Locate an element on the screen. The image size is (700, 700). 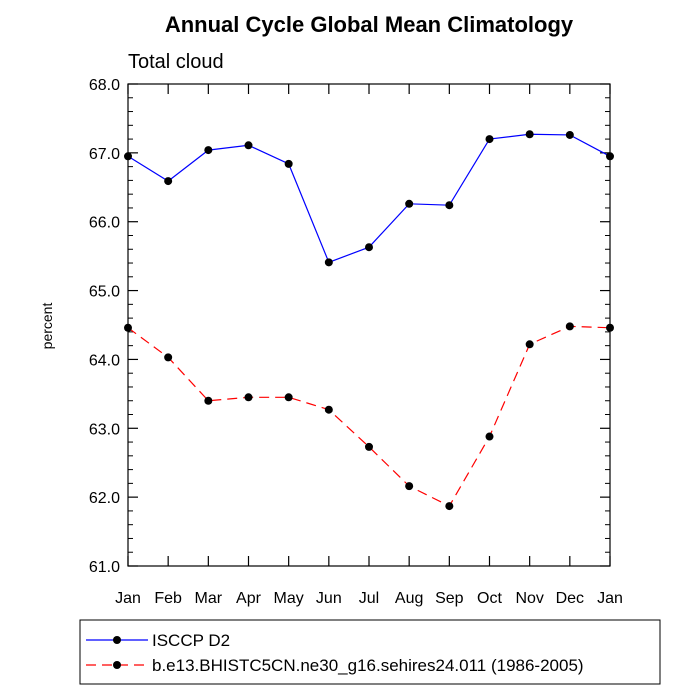
y-tick-label: 66.0 is located at coordinates (104, 223).